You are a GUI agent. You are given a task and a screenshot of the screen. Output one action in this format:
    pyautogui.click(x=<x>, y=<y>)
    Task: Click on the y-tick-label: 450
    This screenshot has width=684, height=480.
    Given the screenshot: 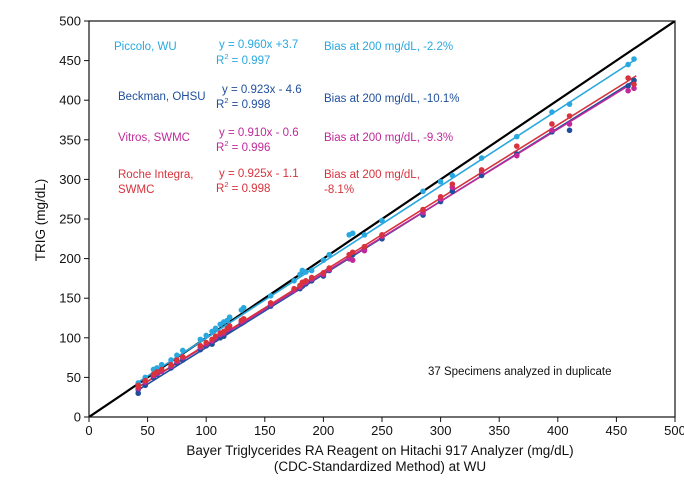 What is the action you would take?
    pyautogui.click(x=70, y=60)
    